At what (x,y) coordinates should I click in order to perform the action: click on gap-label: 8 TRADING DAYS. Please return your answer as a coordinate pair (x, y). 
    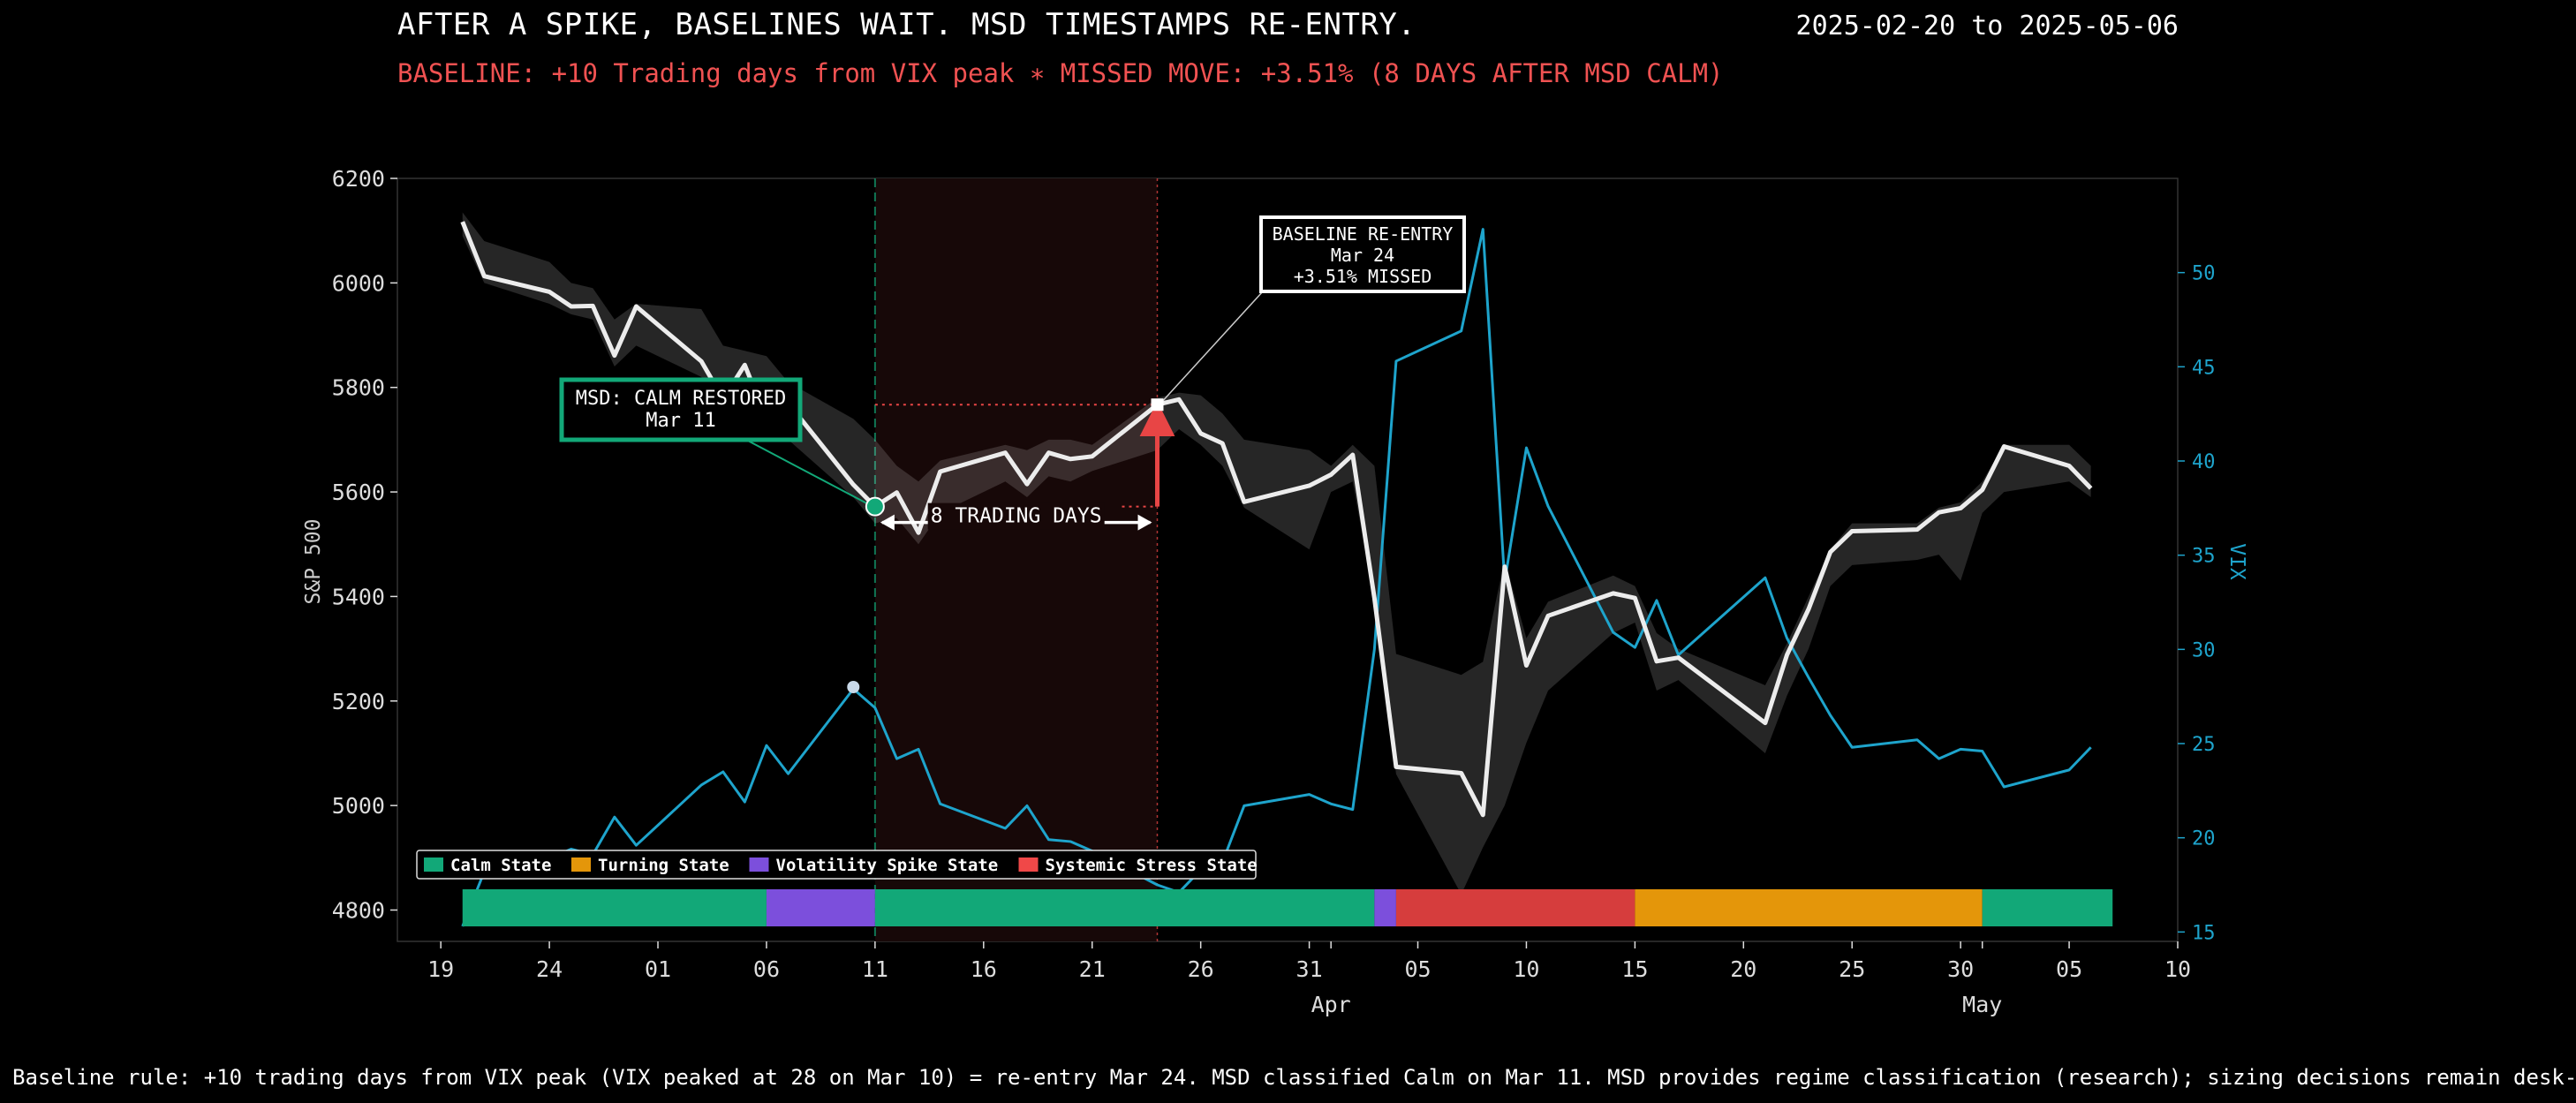
    Looking at the image, I should click on (1017, 516).